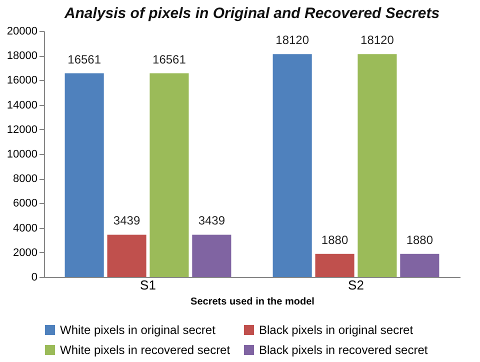 Image resolution: width=480 pixels, height=362 pixels. Describe the element at coordinates (34, 278) in the screenshot. I see `y-tick-label: 0` at that location.